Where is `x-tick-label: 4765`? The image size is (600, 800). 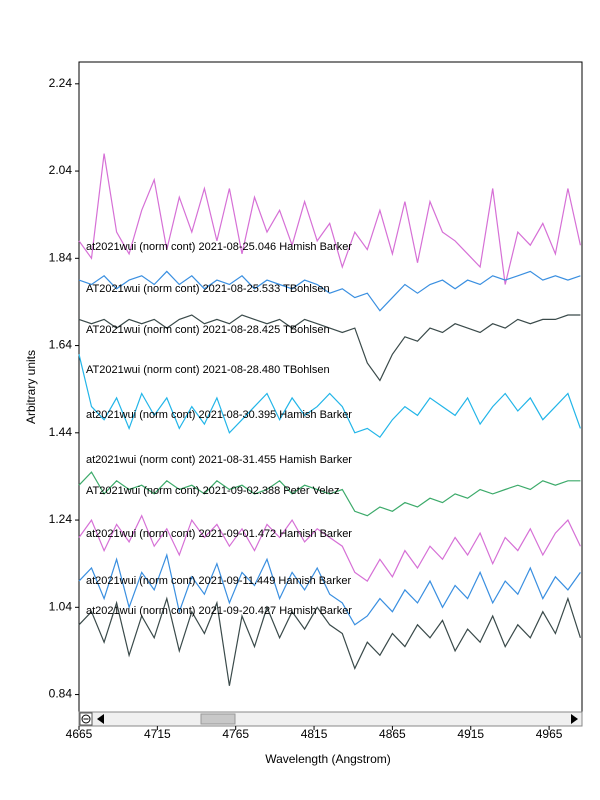
x-tick-label: 4765 is located at coordinates (235, 734).